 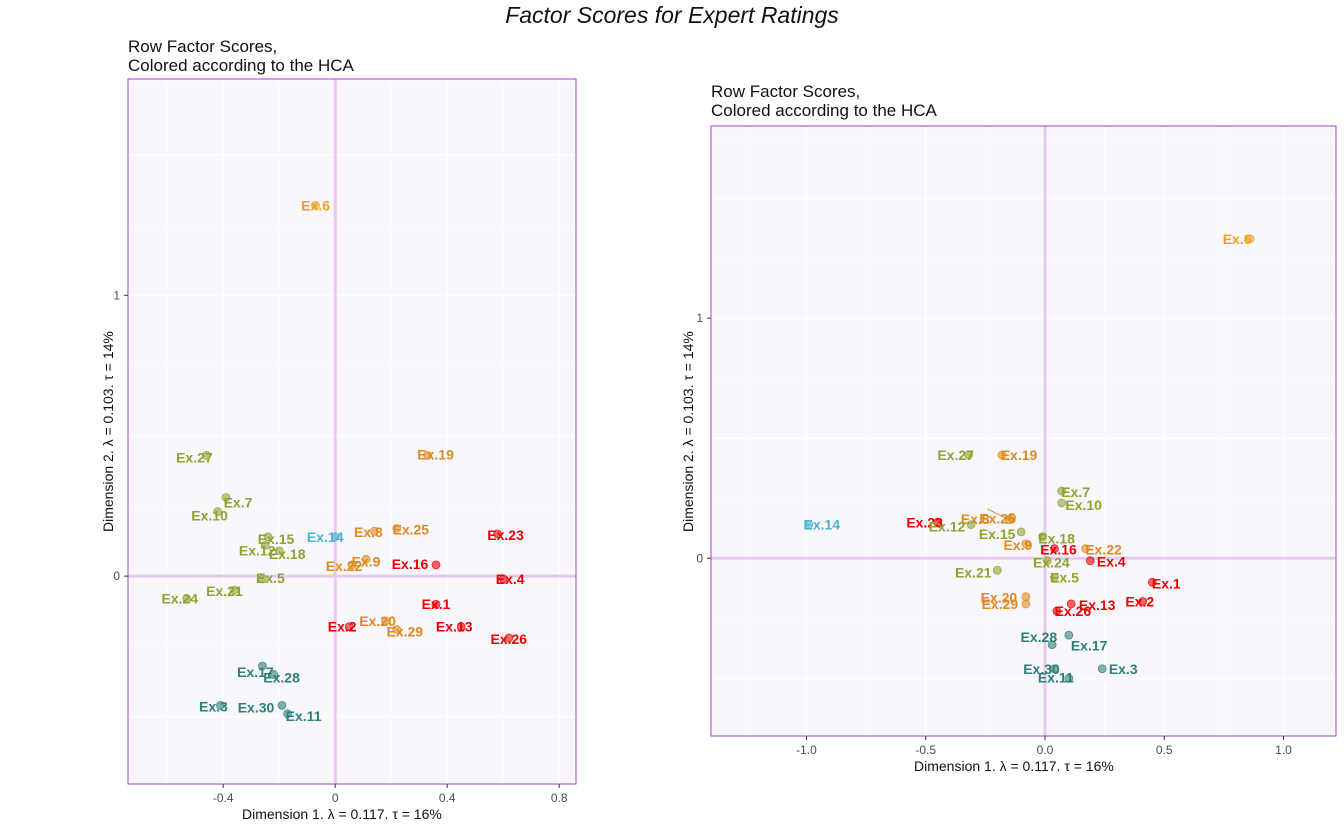 What do you see at coordinates (806, 750) in the screenshot?
I see `right-x-tick-label: -1.0` at bounding box center [806, 750].